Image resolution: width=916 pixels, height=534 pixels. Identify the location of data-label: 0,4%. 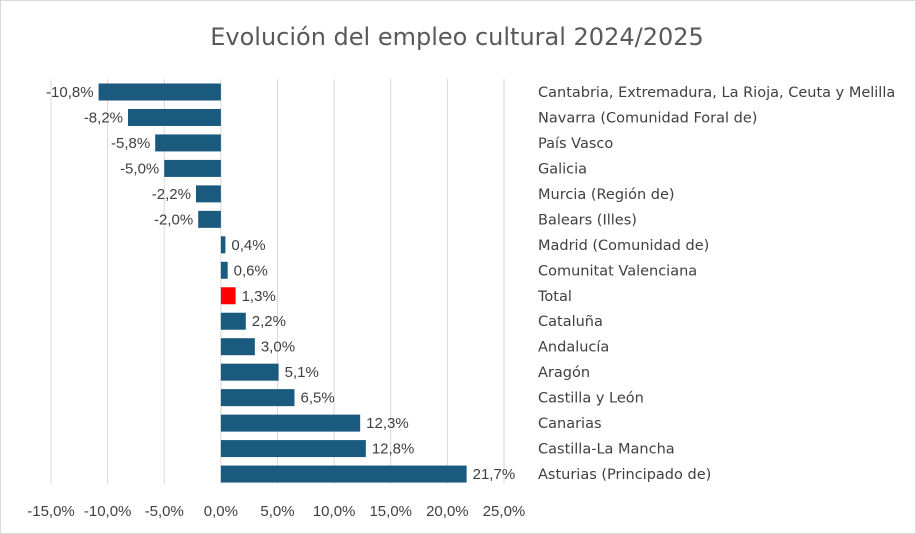
(248, 245).